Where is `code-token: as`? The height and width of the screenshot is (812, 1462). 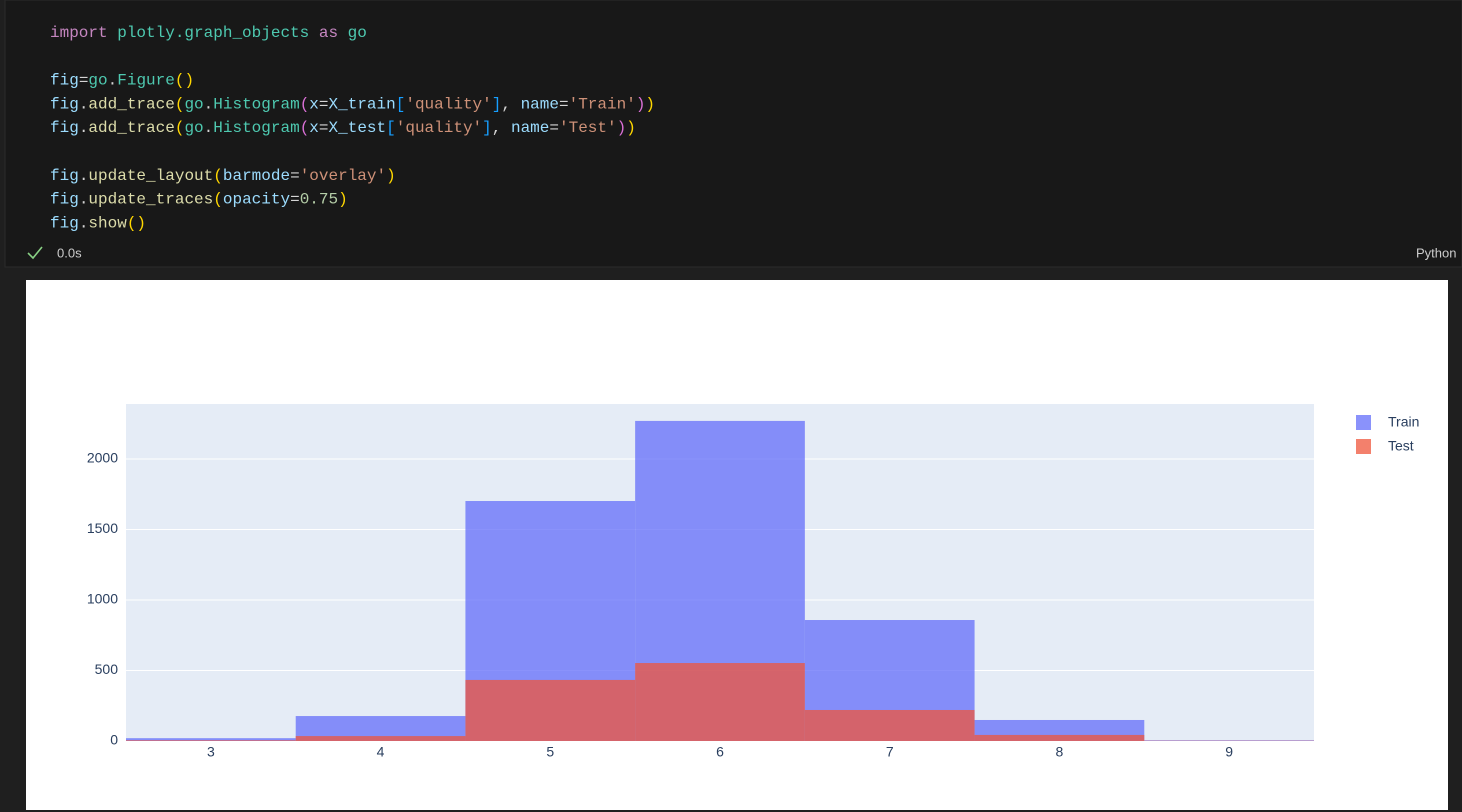 code-token: as is located at coordinates (328, 33).